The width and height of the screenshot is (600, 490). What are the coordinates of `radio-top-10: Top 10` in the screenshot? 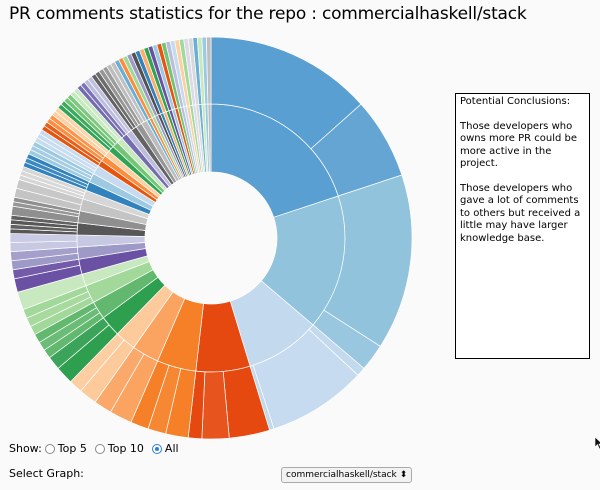 It's located at (119, 448).